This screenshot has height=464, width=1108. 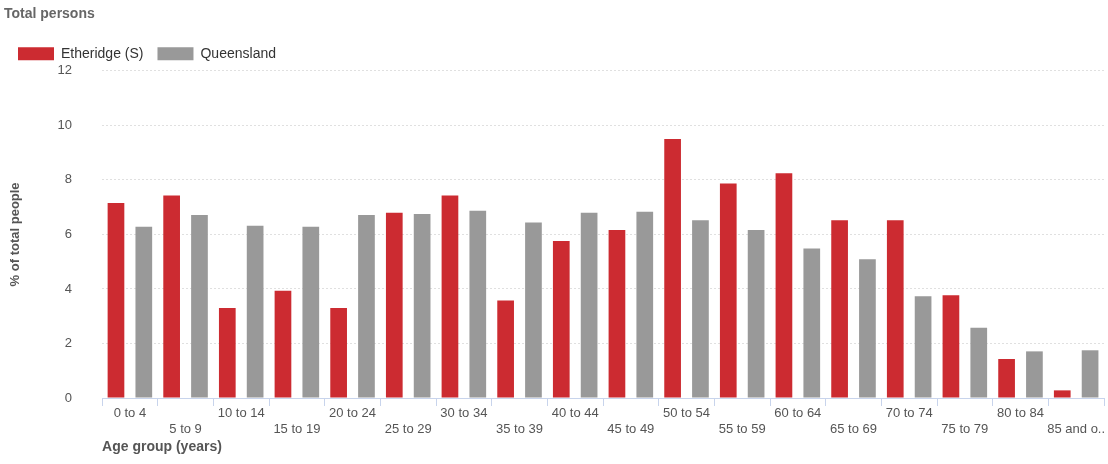 I want to click on legend-label: Etheridge (S), so click(x=102, y=52).